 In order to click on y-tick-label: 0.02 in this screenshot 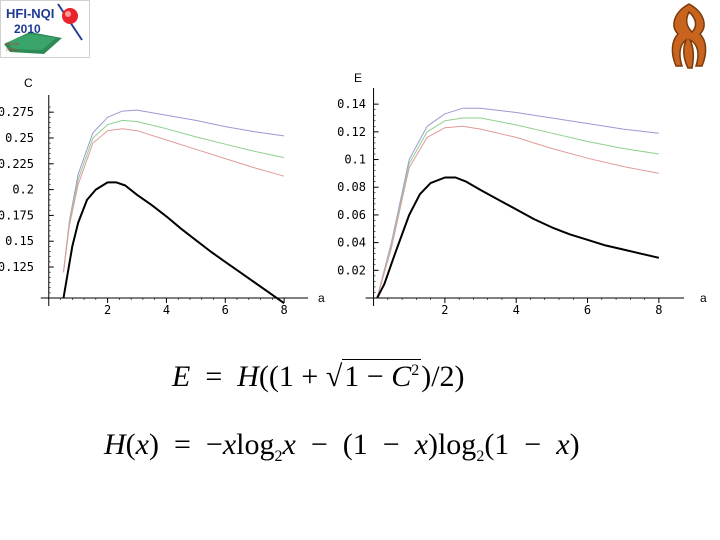, I will do `click(351, 270)`.